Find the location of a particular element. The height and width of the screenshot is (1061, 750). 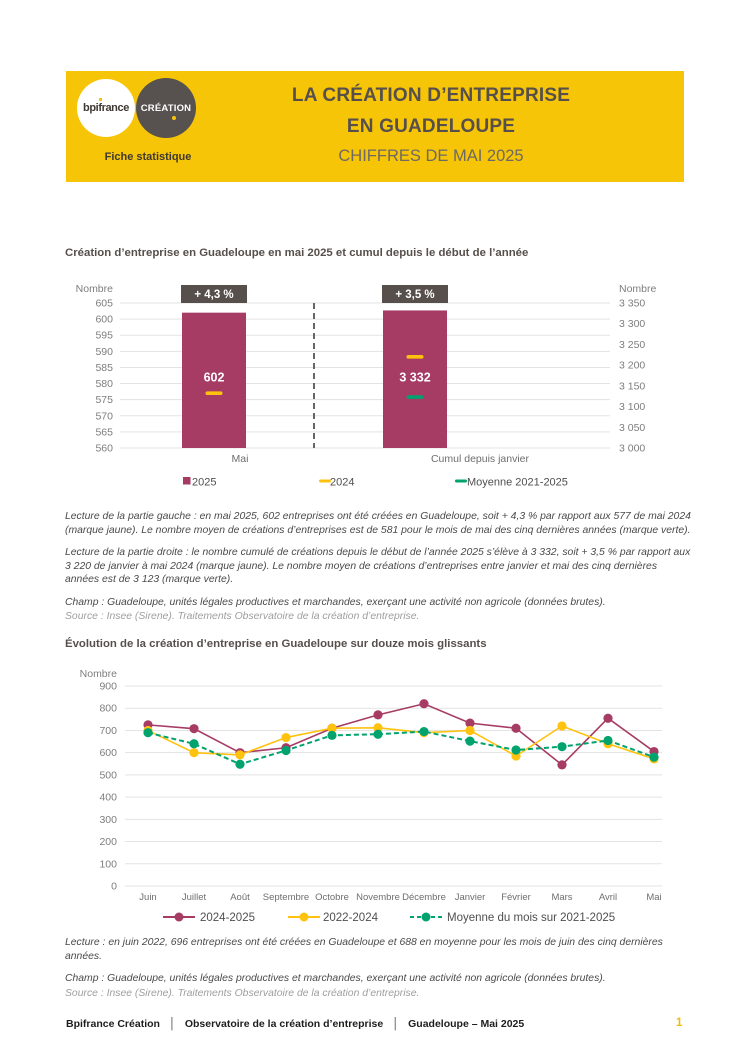

y-axis-tick: 100 is located at coordinates (108, 864).